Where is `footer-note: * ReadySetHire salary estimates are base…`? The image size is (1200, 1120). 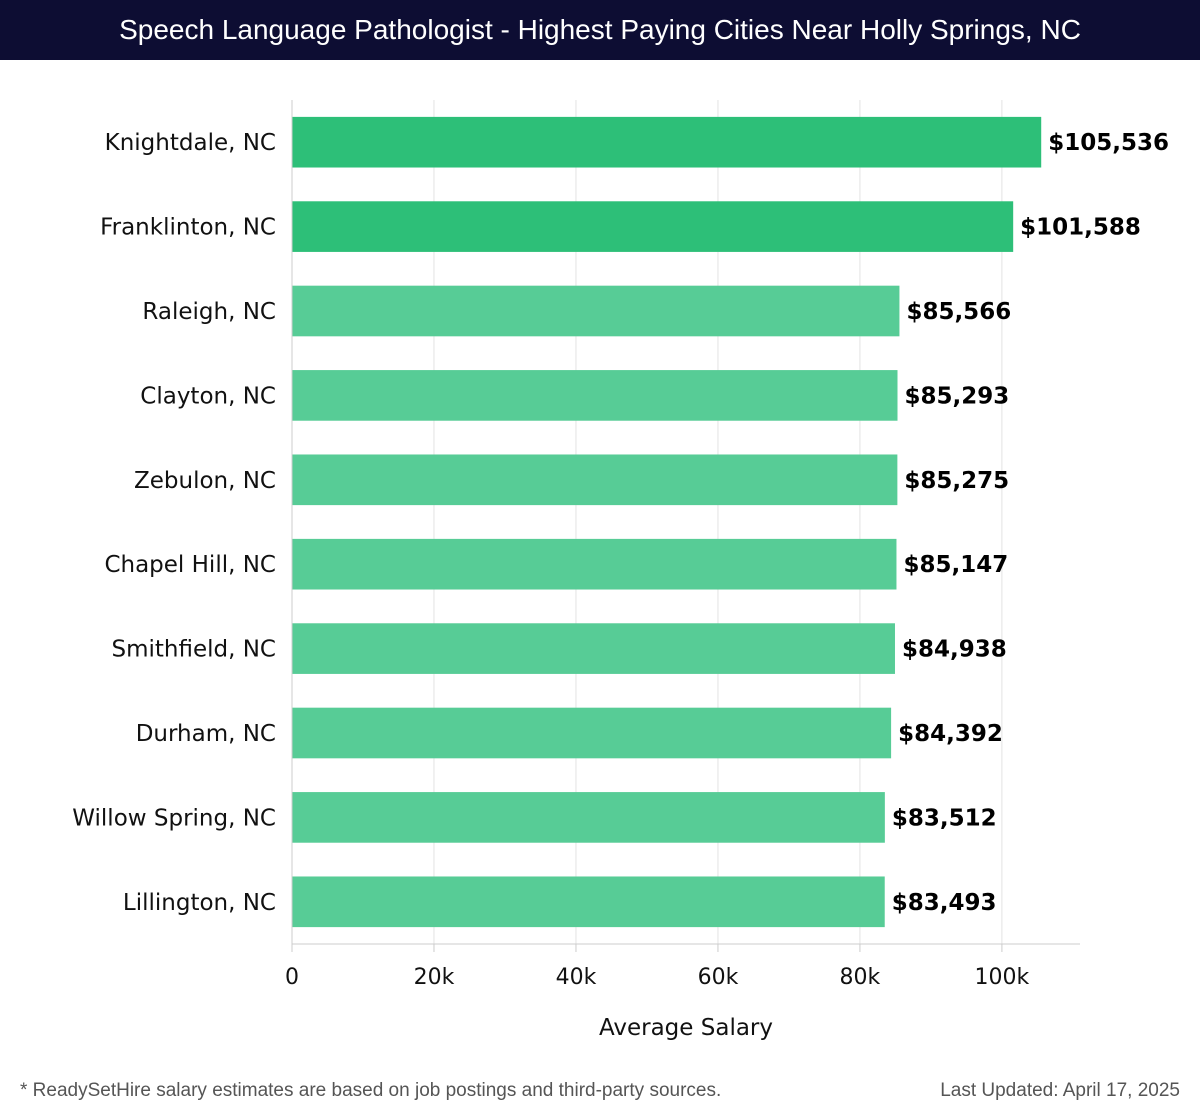
footer-note: * ReadySetHire salary estimates are base… is located at coordinates (371, 1090).